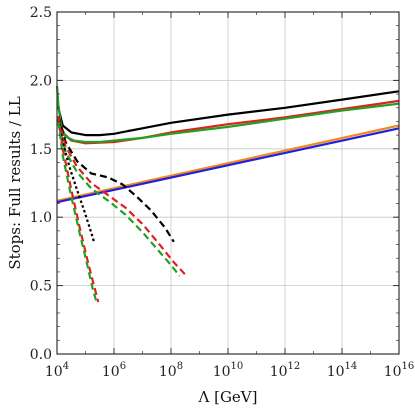 The height and width of the screenshot is (410, 415). What do you see at coordinates (41, 218) in the screenshot?
I see `y-tick-label: 1.0` at bounding box center [41, 218].